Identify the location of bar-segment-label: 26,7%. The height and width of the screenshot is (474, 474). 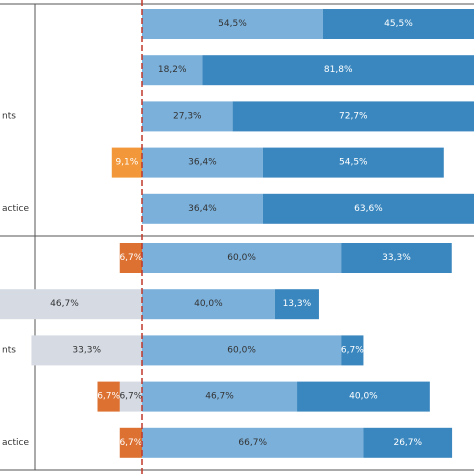
(407, 443).